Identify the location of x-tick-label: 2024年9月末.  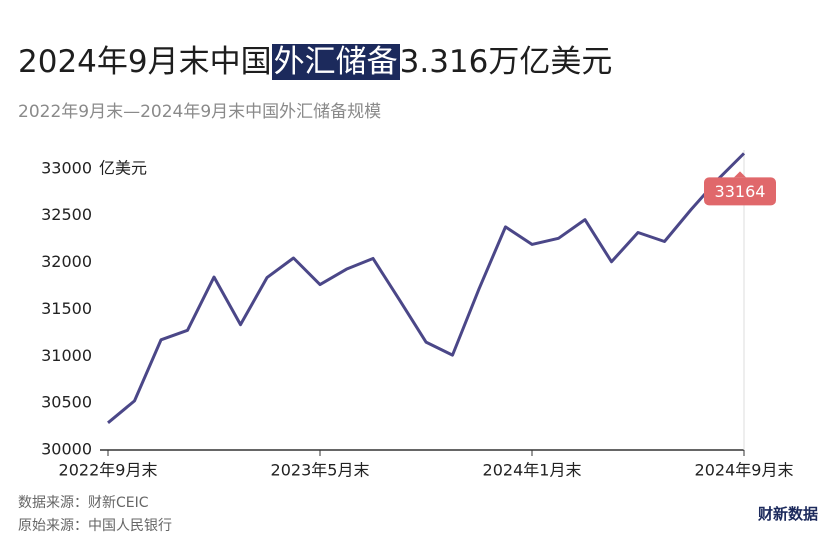
(744, 470).